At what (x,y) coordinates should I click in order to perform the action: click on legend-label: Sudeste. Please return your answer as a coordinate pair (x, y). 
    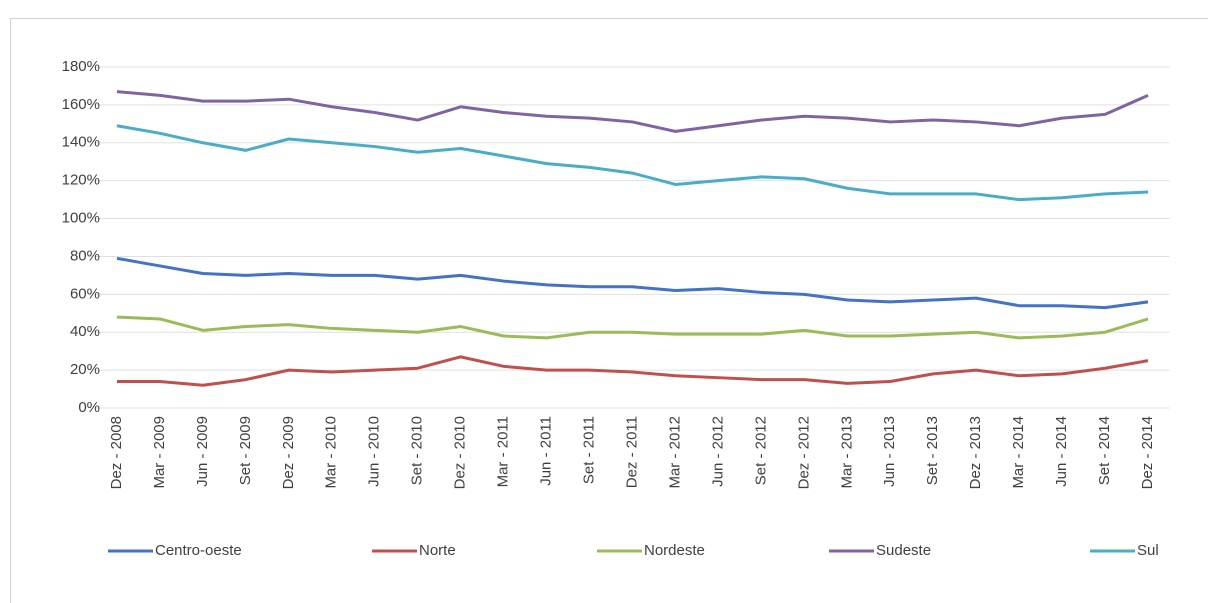
    Looking at the image, I should click on (903, 550).